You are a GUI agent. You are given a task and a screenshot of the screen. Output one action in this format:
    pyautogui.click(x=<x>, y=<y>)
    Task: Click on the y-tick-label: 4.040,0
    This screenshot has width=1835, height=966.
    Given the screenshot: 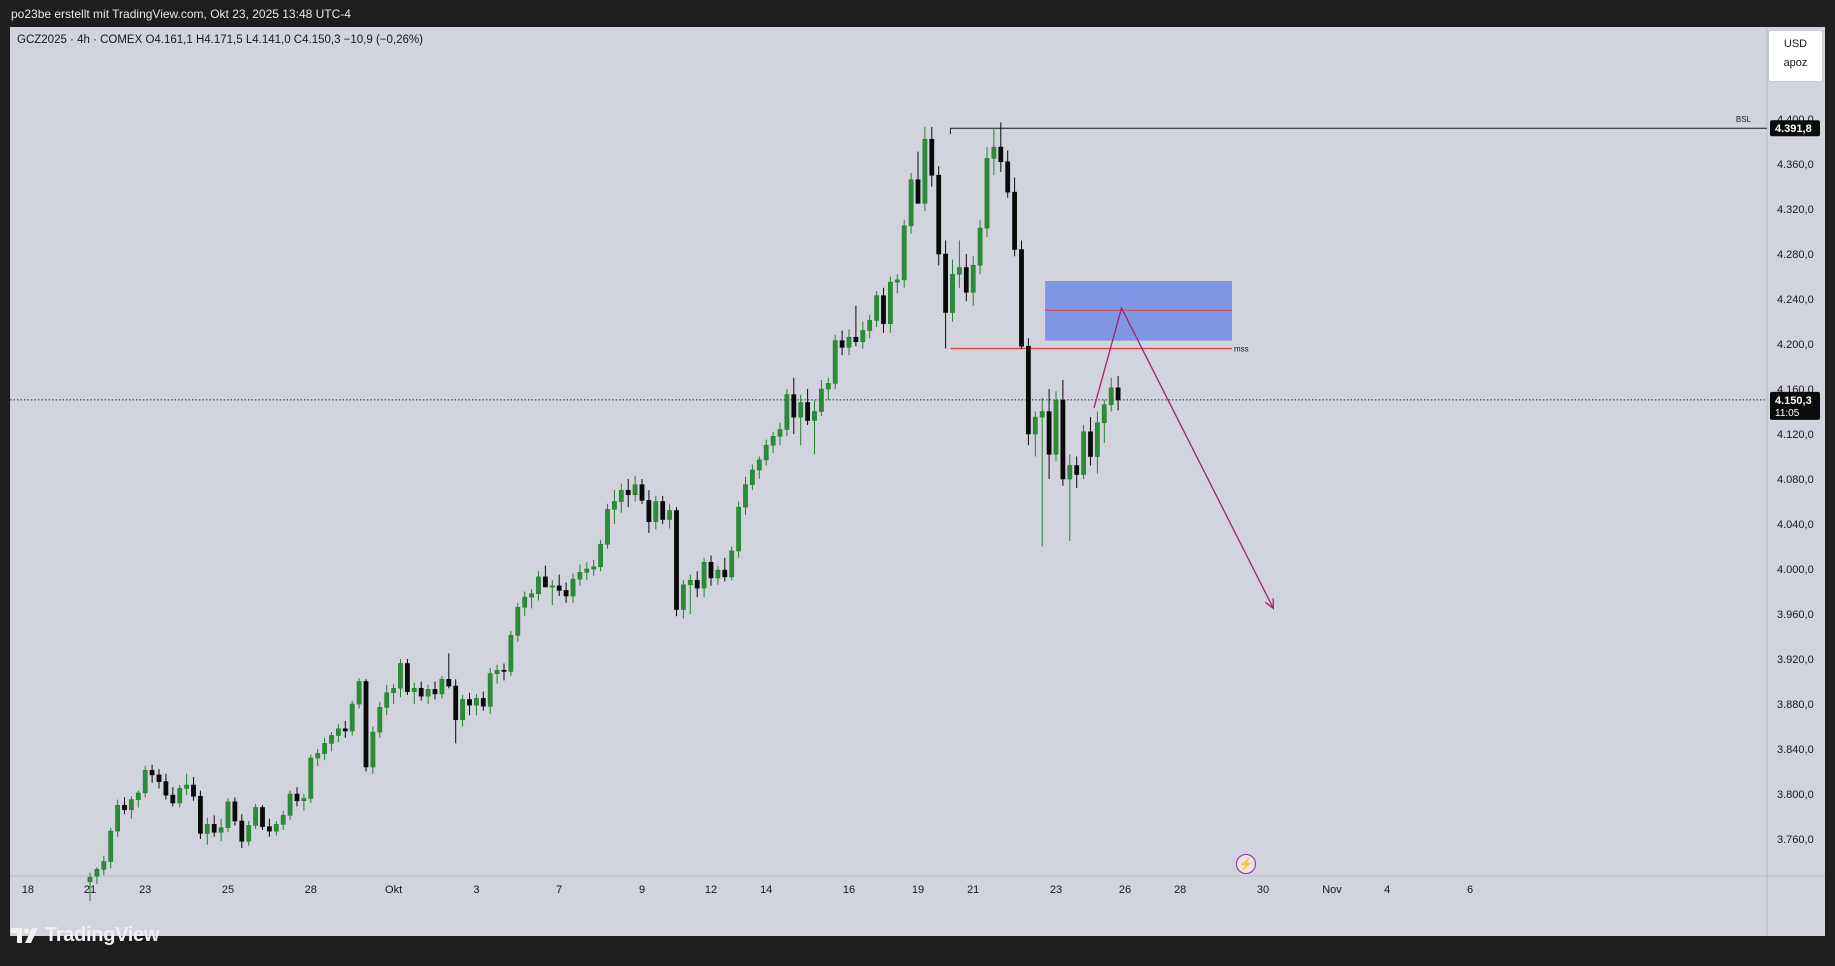 What is the action you would take?
    pyautogui.click(x=1795, y=525)
    